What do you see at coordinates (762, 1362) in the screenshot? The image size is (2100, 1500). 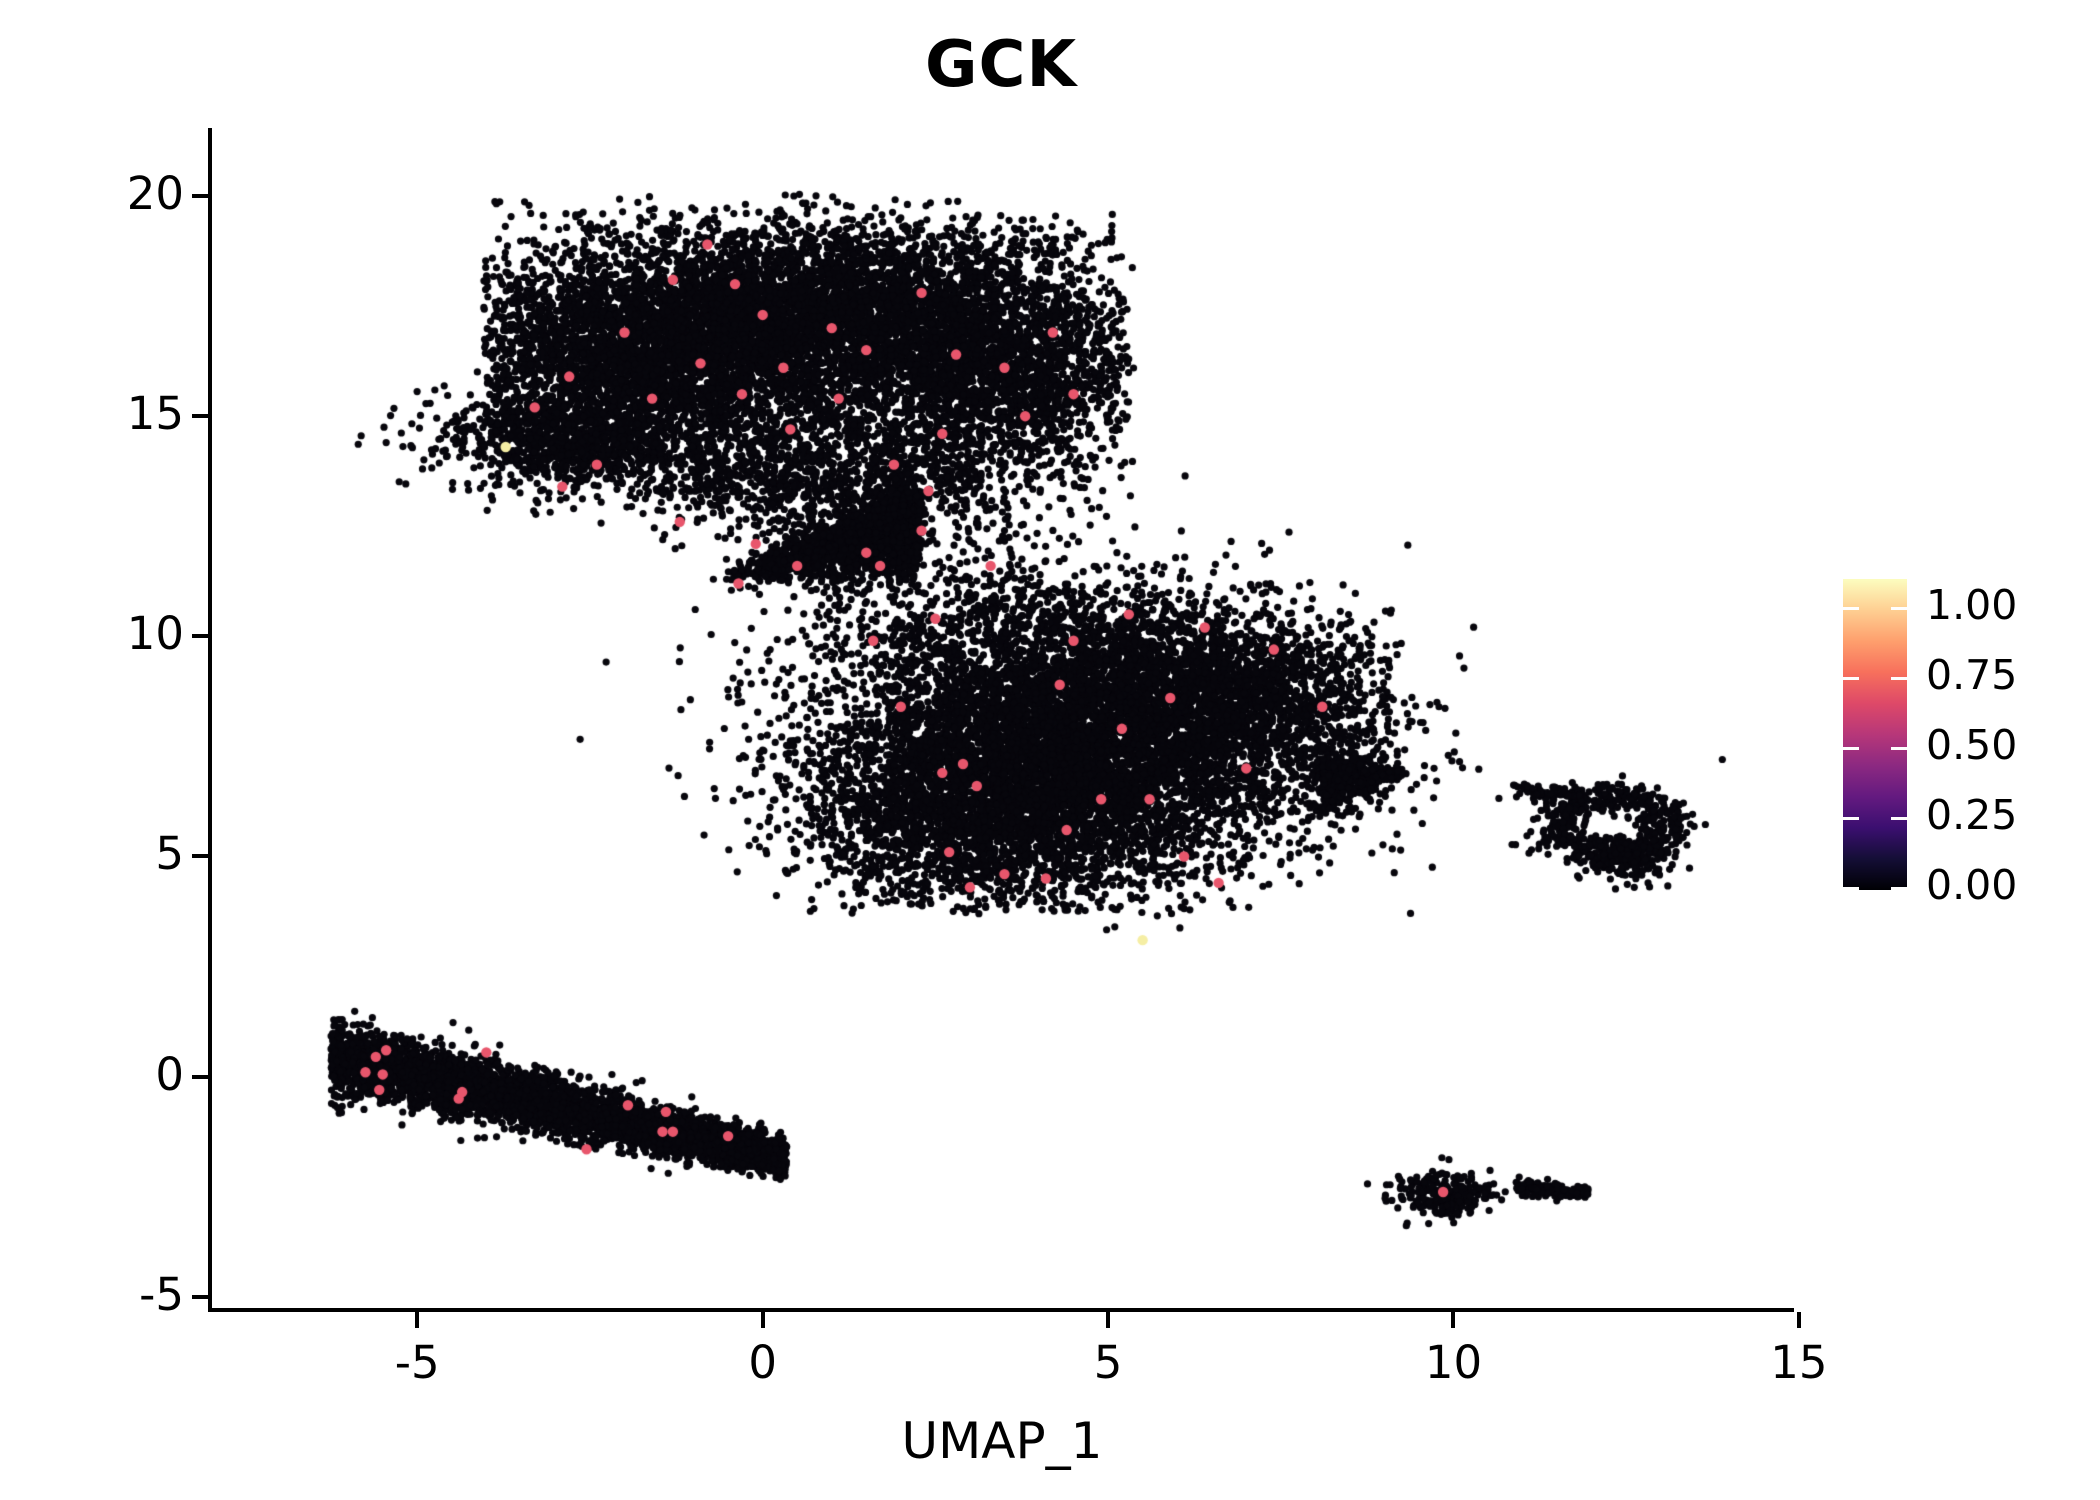 I see `x-tick-label: 0` at bounding box center [762, 1362].